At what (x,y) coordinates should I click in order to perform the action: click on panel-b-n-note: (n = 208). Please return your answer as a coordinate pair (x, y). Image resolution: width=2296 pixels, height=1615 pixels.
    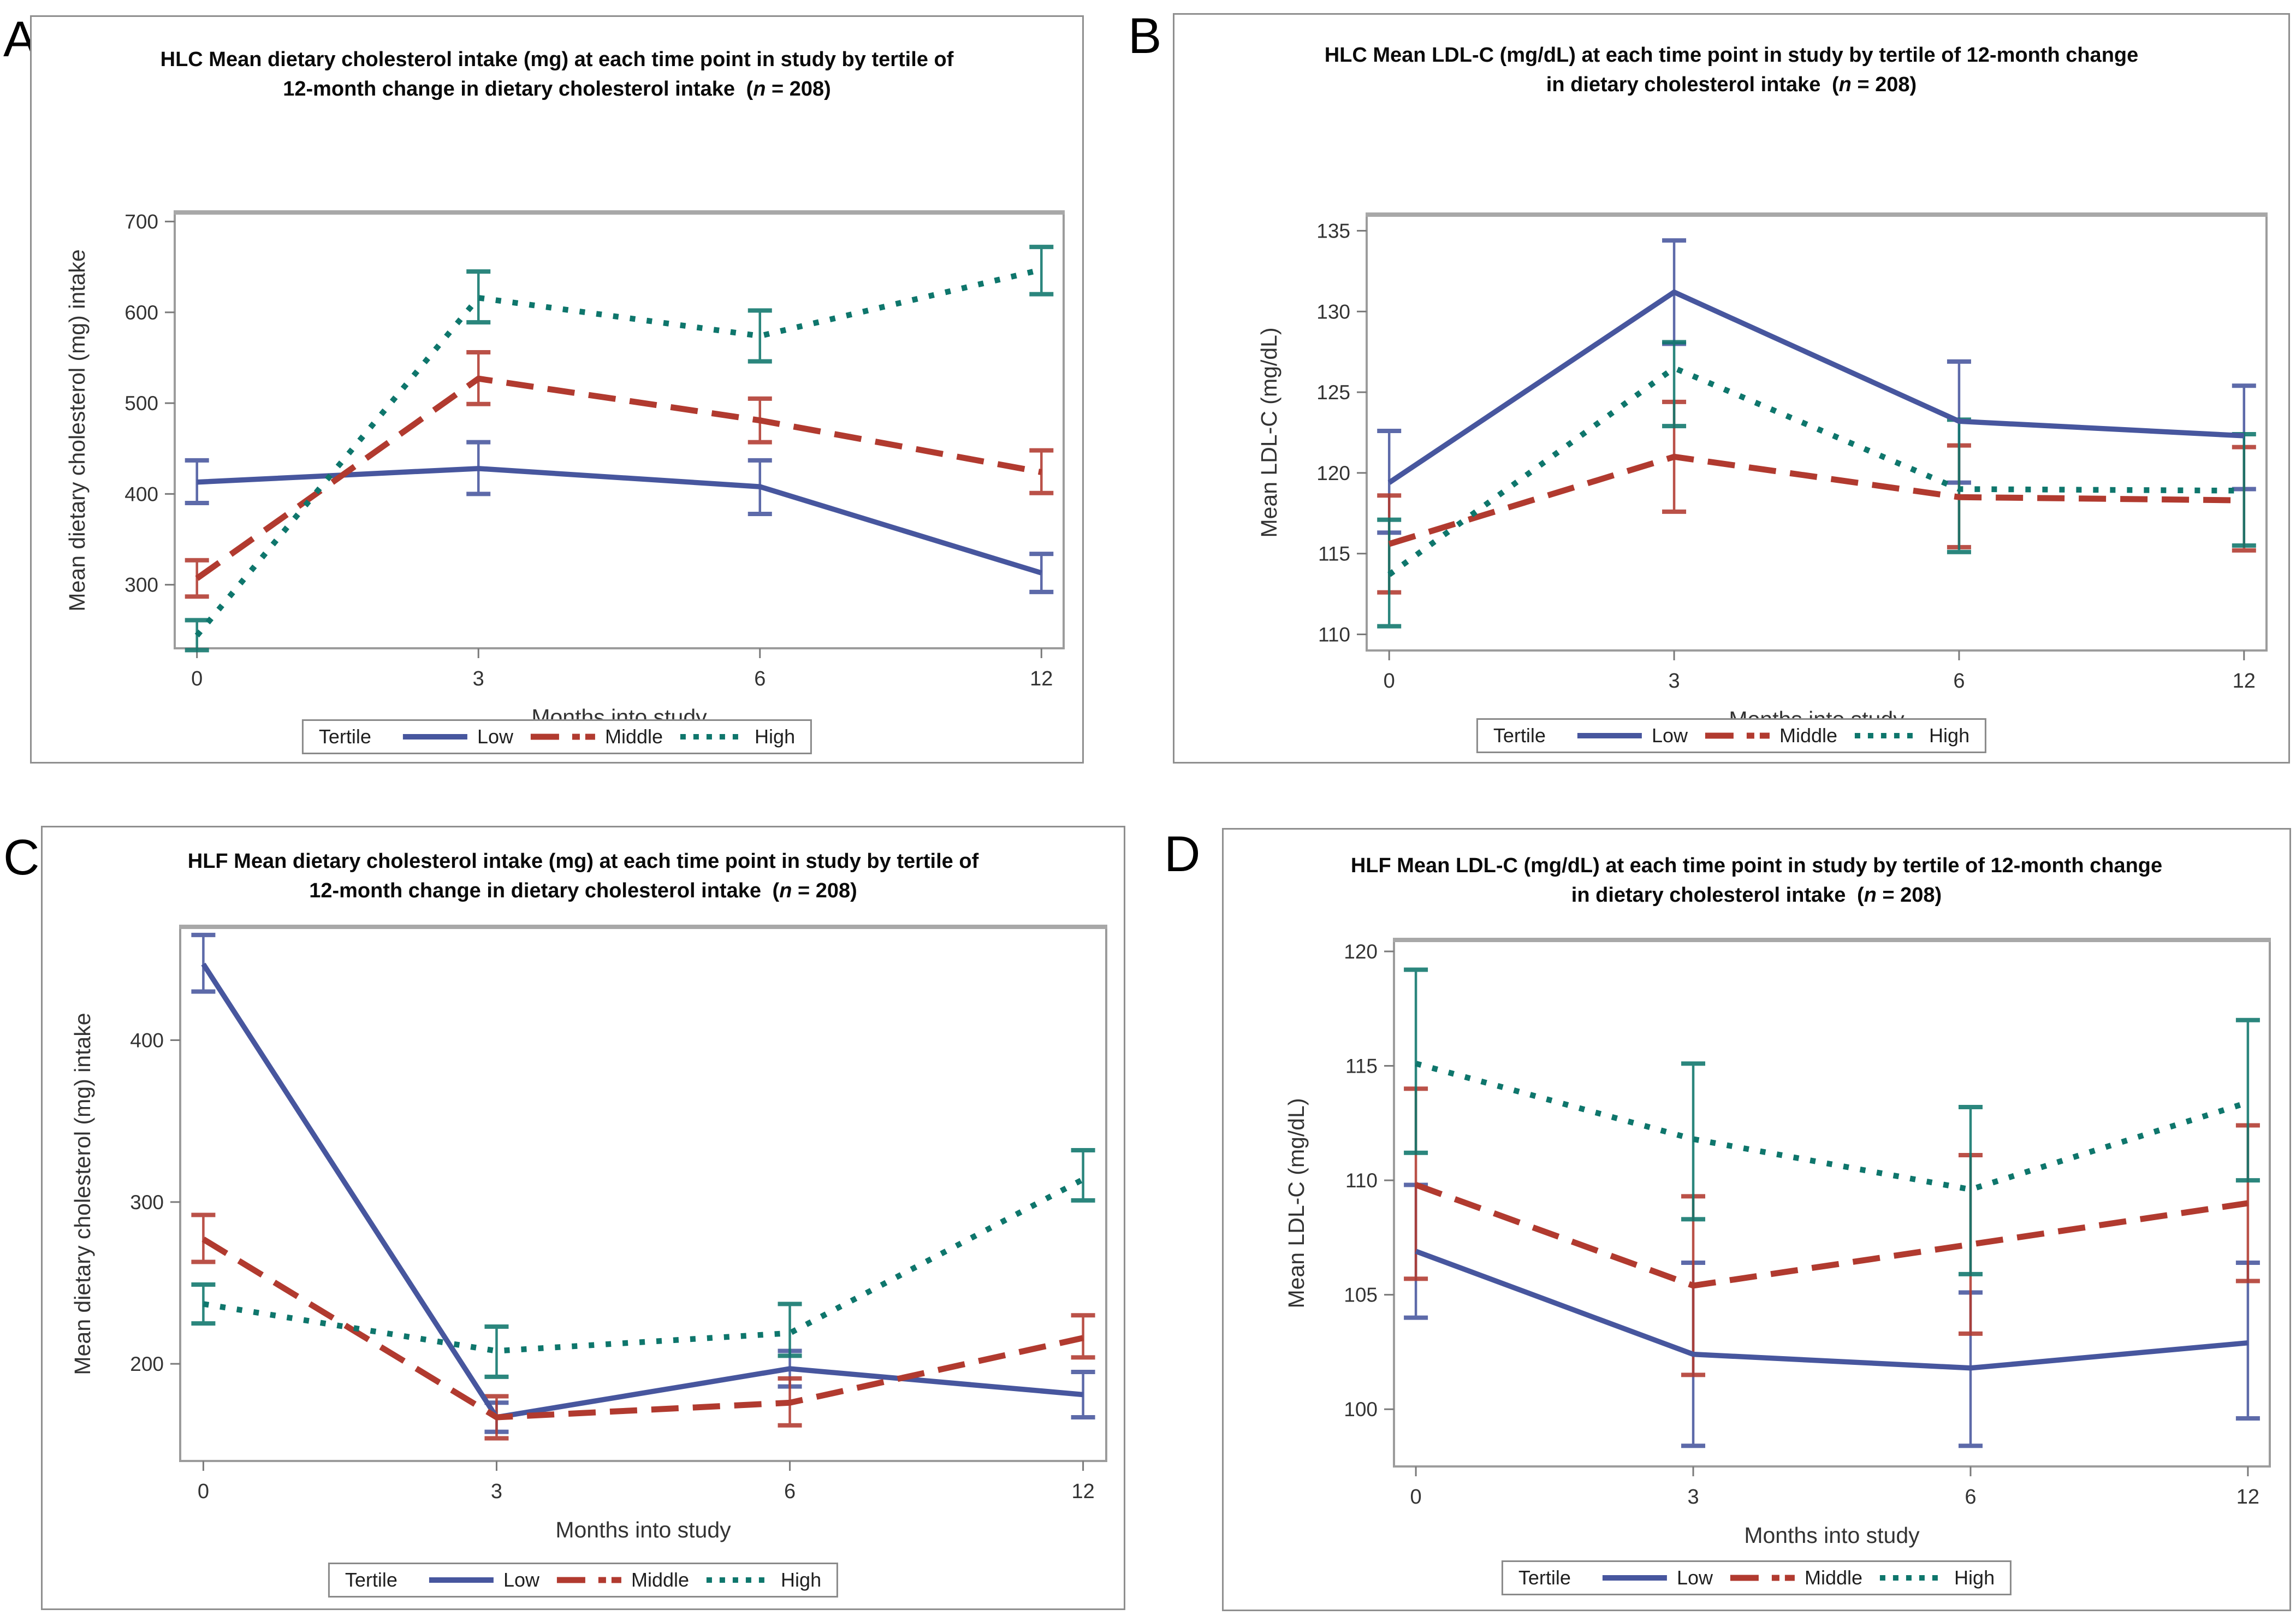
    Looking at the image, I should click on (1871, 84).